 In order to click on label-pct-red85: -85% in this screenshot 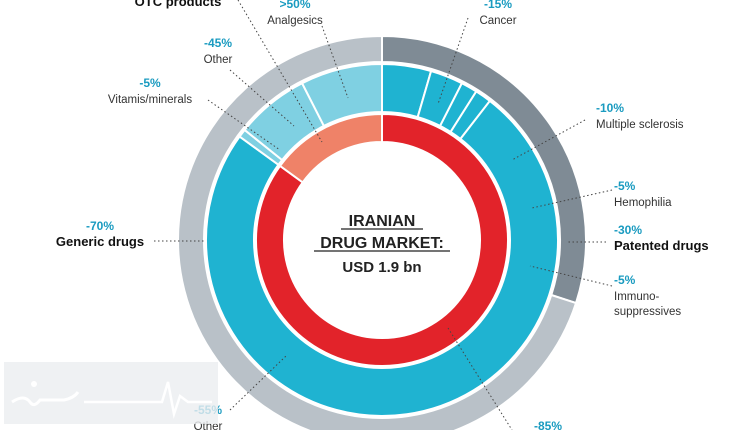, I will do `click(548, 424)`.